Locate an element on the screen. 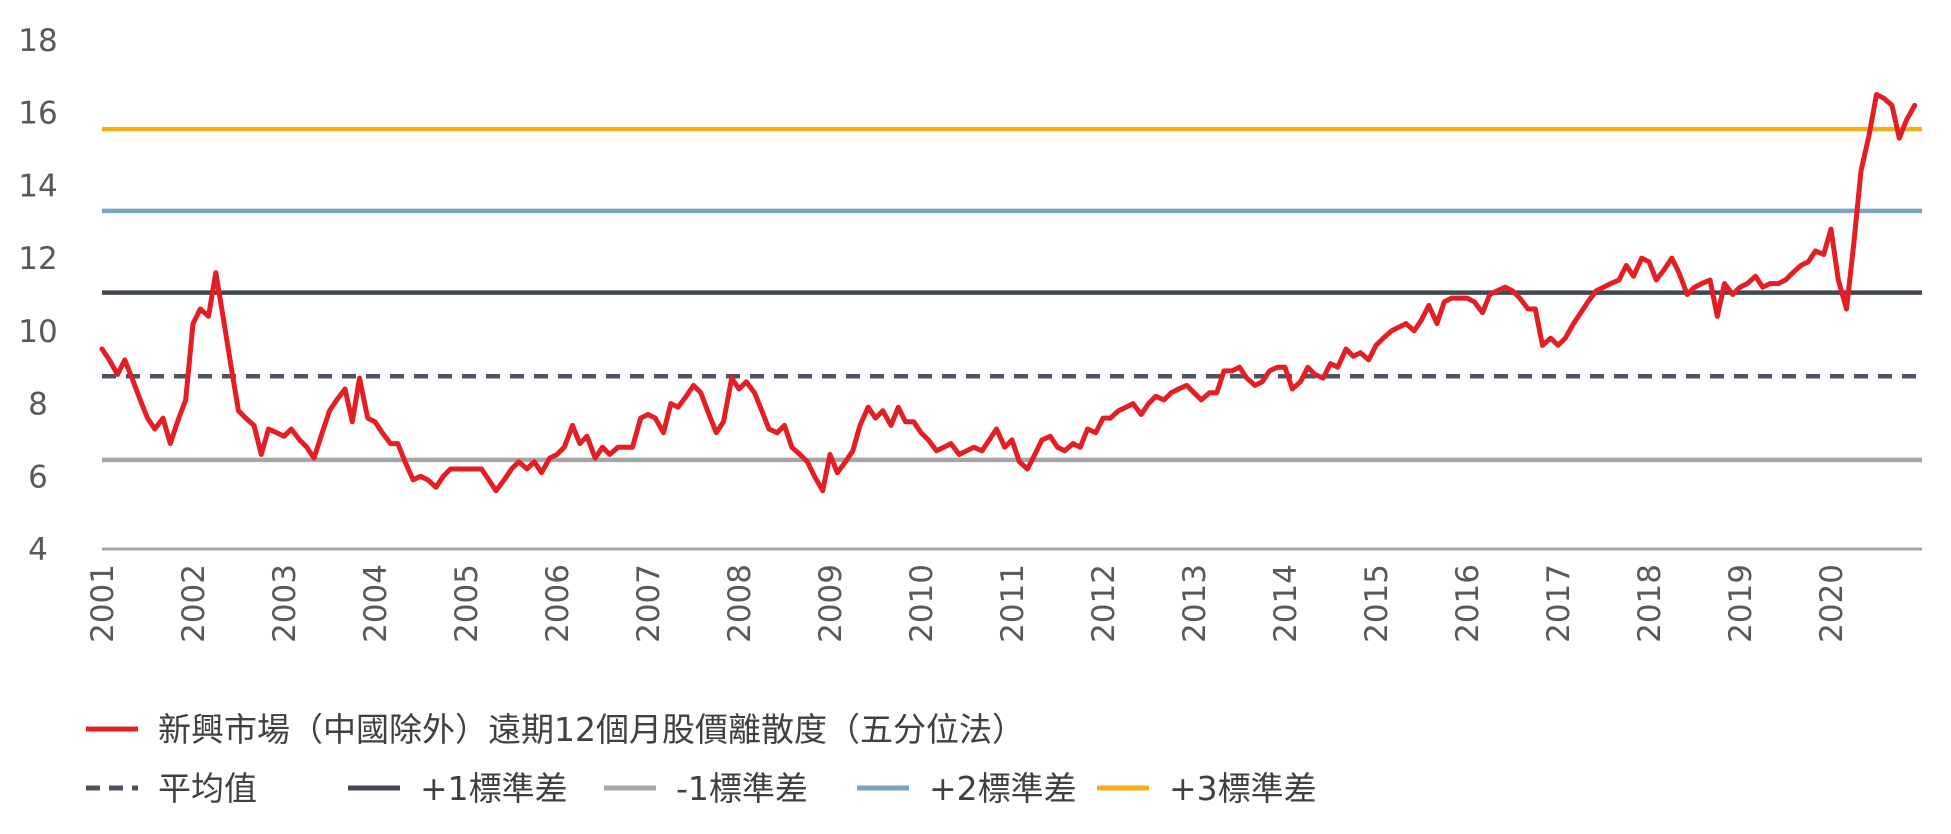 This screenshot has width=1951, height=834. x-tick-label: 2017 is located at coordinates (1559, 603).